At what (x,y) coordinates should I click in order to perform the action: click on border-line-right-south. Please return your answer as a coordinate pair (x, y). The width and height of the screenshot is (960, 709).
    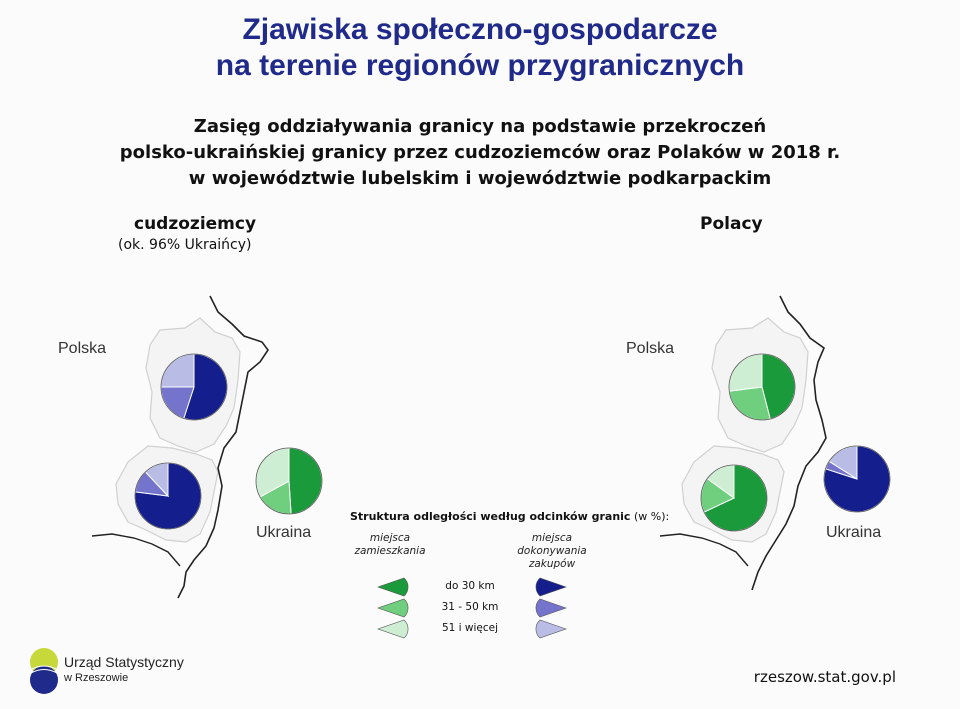
    Looking at the image, I should click on (704, 550).